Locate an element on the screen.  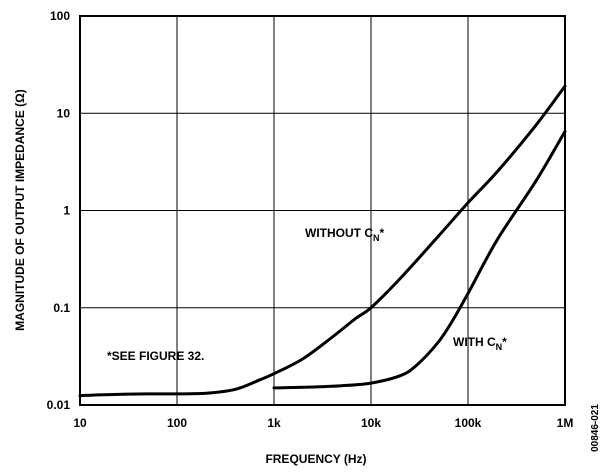
annotation-see-figure: *SEE FIGURE 32. is located at coordinates (155, 356).